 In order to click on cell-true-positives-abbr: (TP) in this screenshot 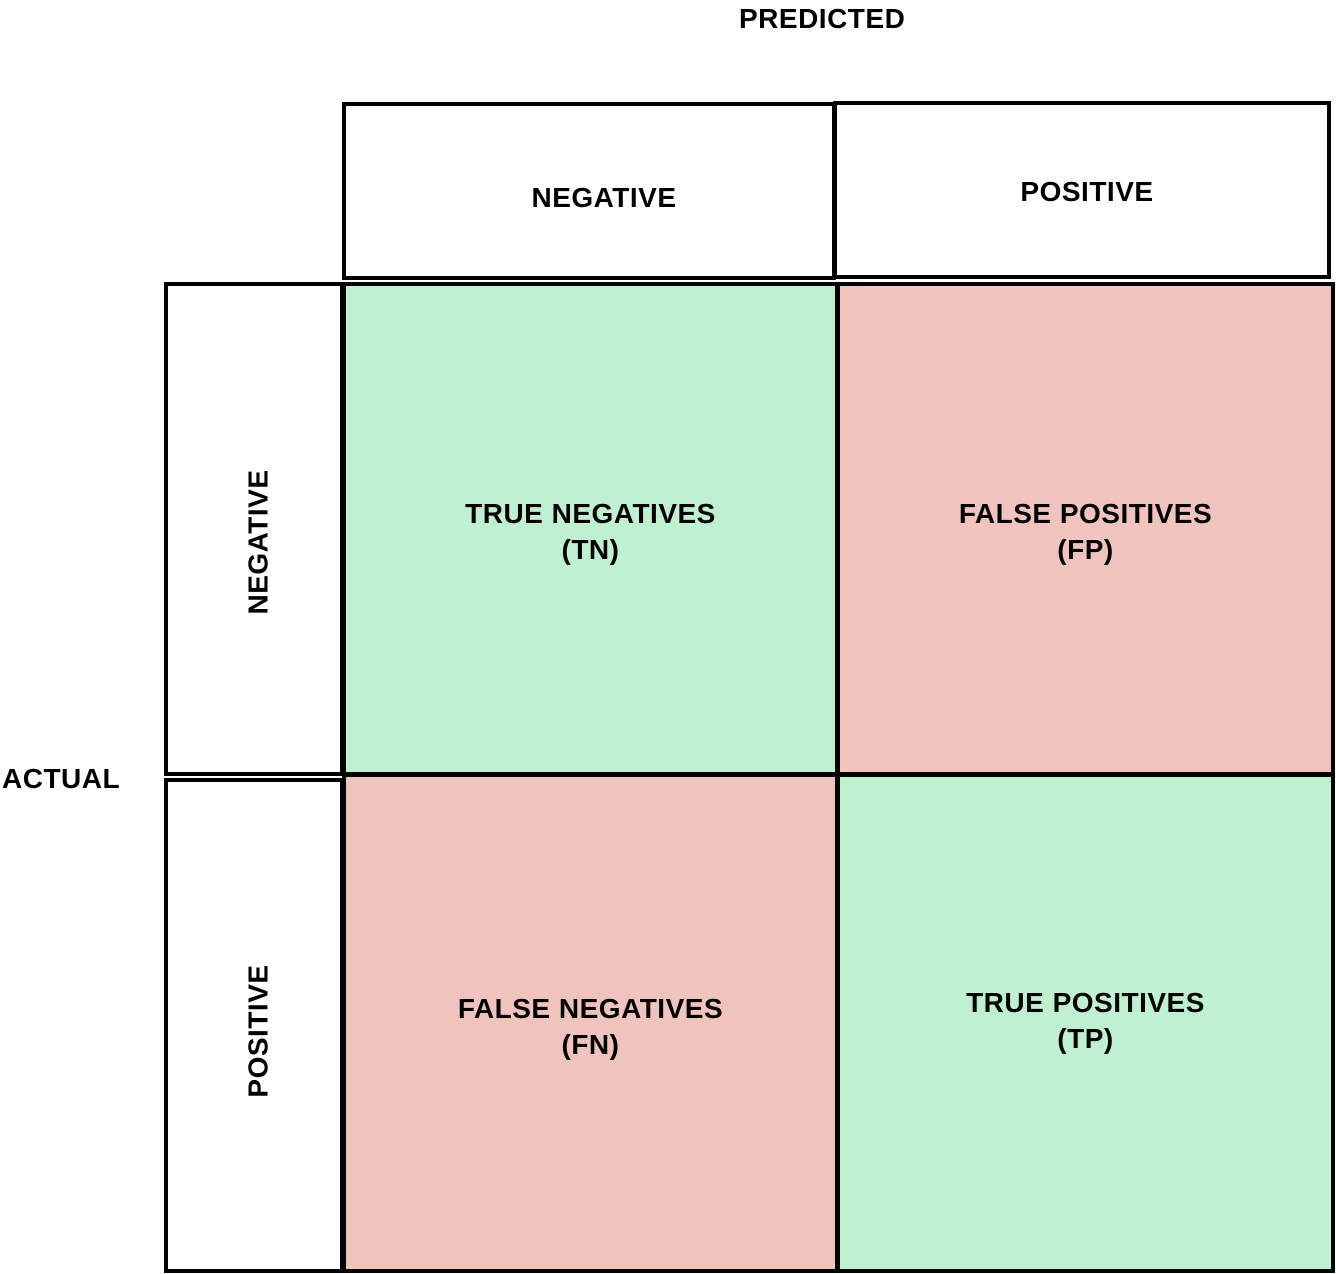, I will do `click(1085, 1038)`.